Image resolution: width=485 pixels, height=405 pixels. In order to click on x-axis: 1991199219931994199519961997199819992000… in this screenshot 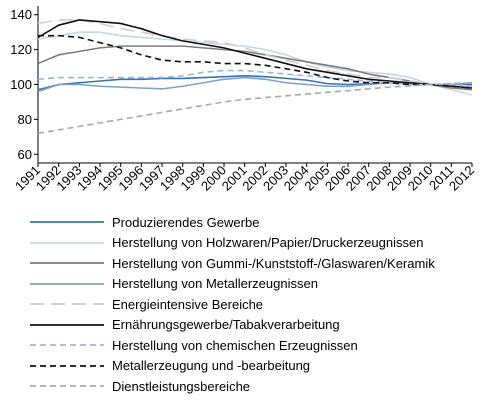, I will do `click(244, 178)`.